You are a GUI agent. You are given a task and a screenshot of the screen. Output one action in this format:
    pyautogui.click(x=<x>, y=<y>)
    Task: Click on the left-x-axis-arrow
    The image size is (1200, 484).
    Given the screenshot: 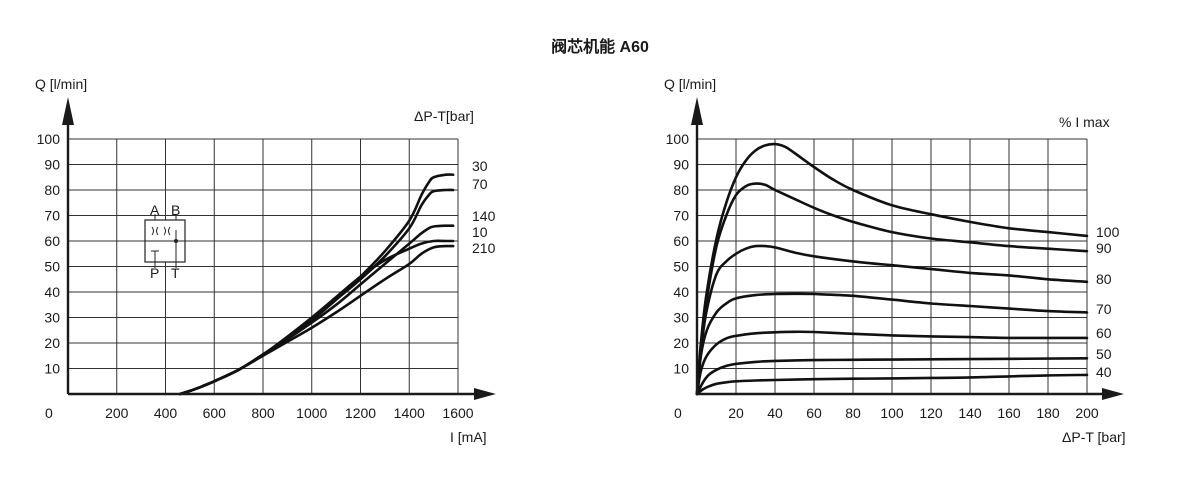 What is the action you would take?
    pyautogui.click(x=485, y=394)
    